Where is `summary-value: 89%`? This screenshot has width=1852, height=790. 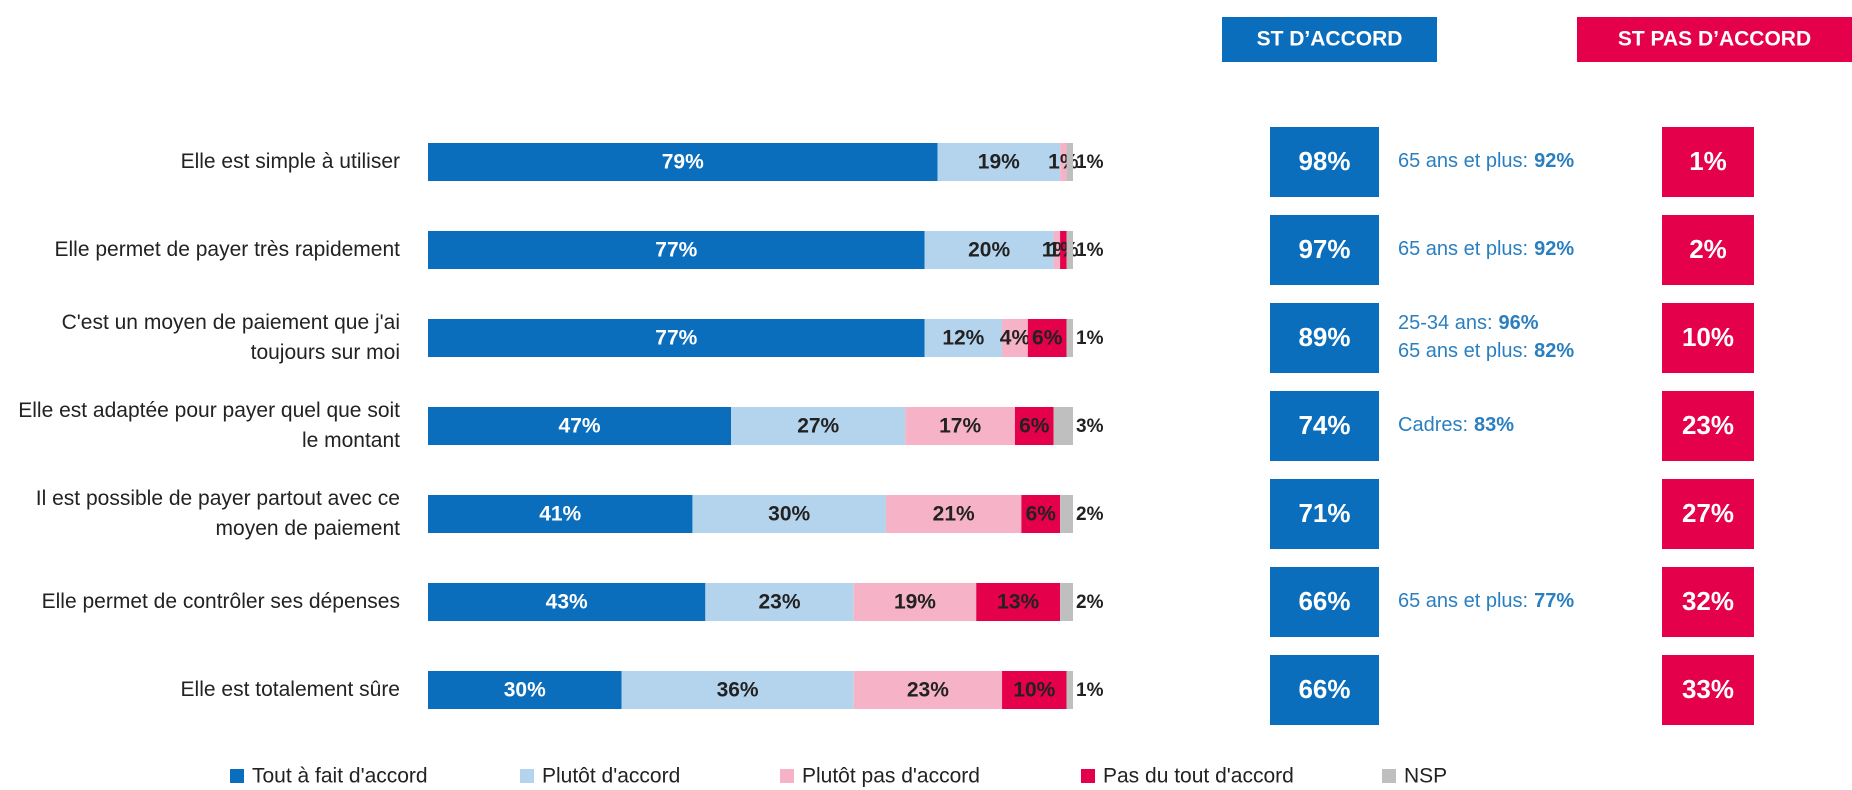 summary-value: 89% is located at coordinates (1324, 337).